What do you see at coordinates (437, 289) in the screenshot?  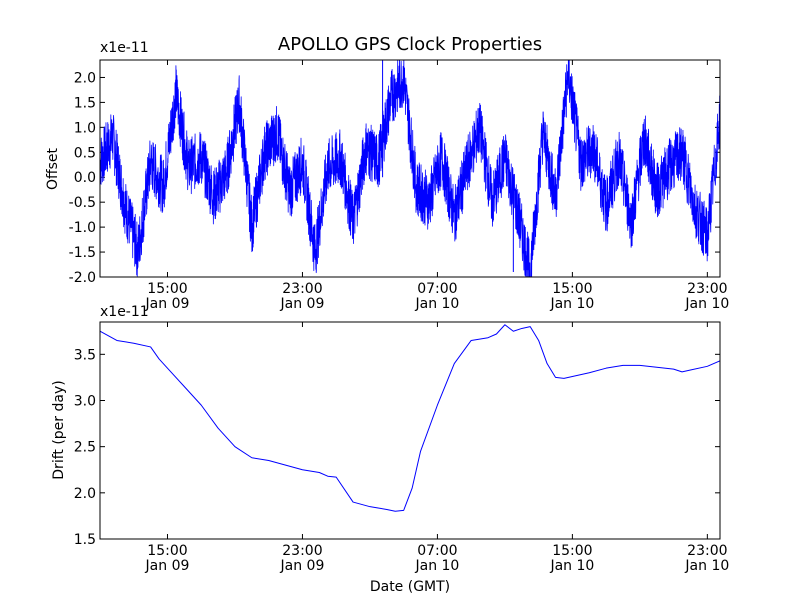 I see `offset-xtick-time: 07:00` at bounding box center [437, 289].